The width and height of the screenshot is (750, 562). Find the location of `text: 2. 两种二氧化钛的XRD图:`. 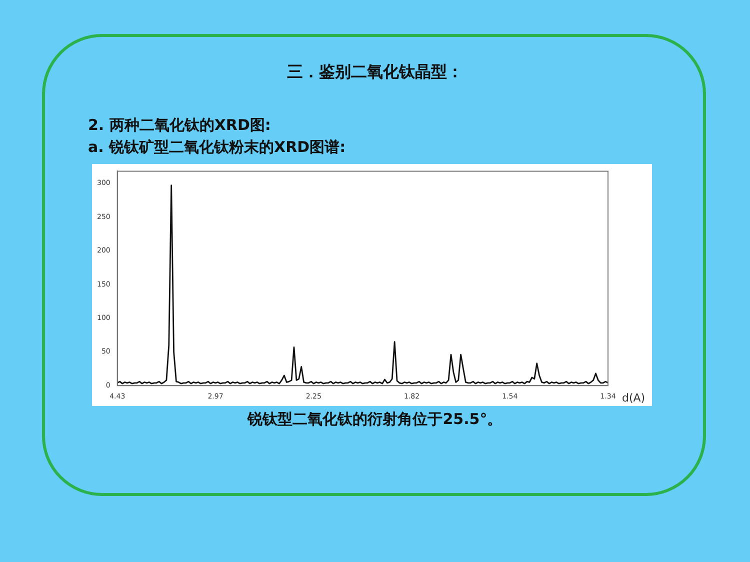

text: 2. 两种二氧化钛的XRD图: is located at coordinates (180, 125).